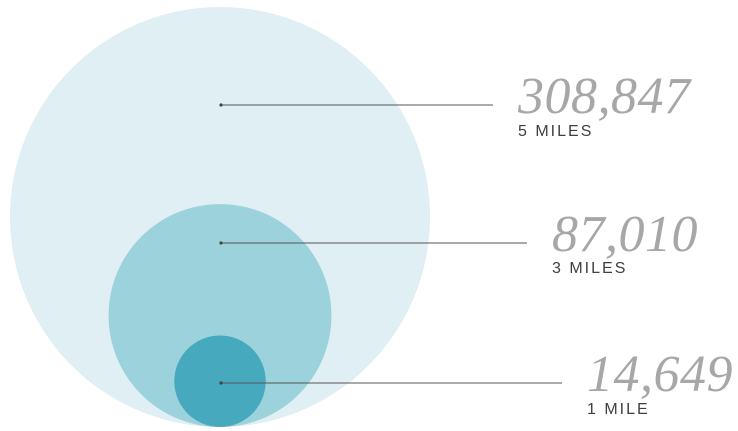  I want to click on radius-label-5-miles: 5 MILES, so click(555, 131).